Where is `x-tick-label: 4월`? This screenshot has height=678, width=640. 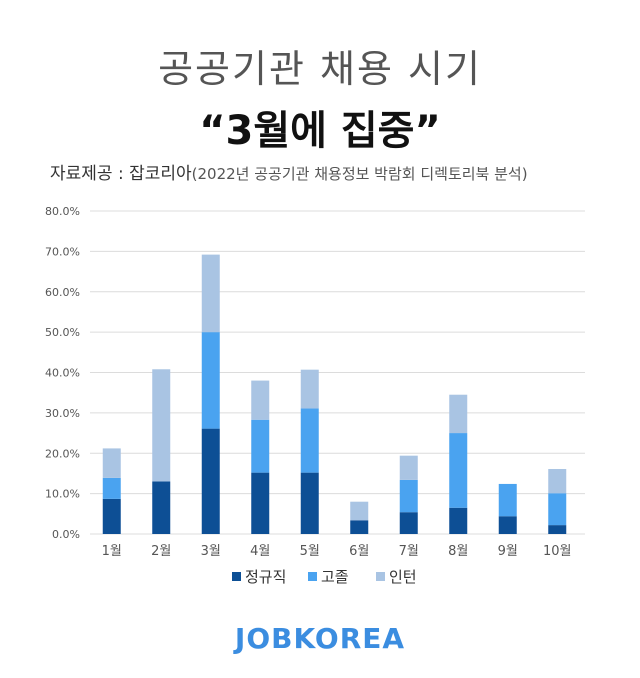 x-tick-label: 4월 is located at coordinates (260, 551).